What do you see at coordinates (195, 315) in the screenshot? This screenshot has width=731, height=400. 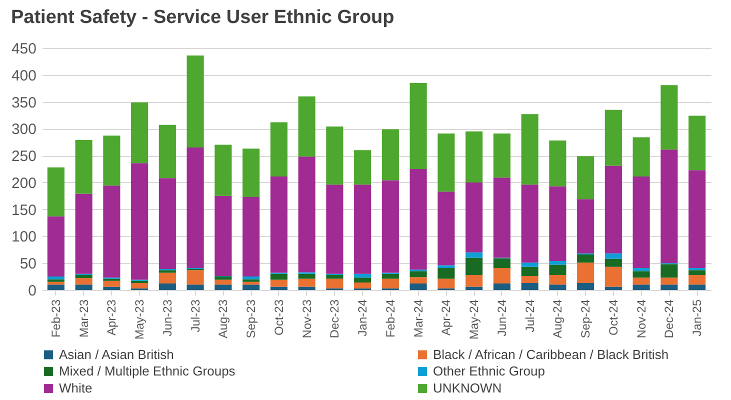 I see `x-tick-label: Jul-23` at bounding box center [195, 315].